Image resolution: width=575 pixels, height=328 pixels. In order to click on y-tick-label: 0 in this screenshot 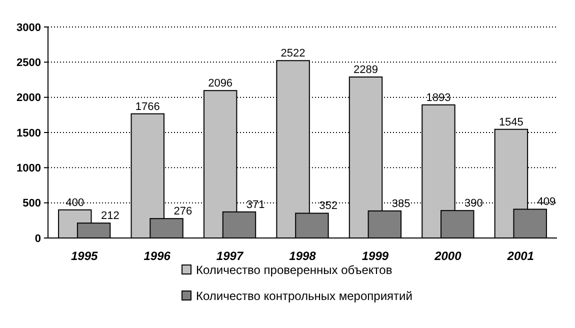, I will do `click(37, 238)`.